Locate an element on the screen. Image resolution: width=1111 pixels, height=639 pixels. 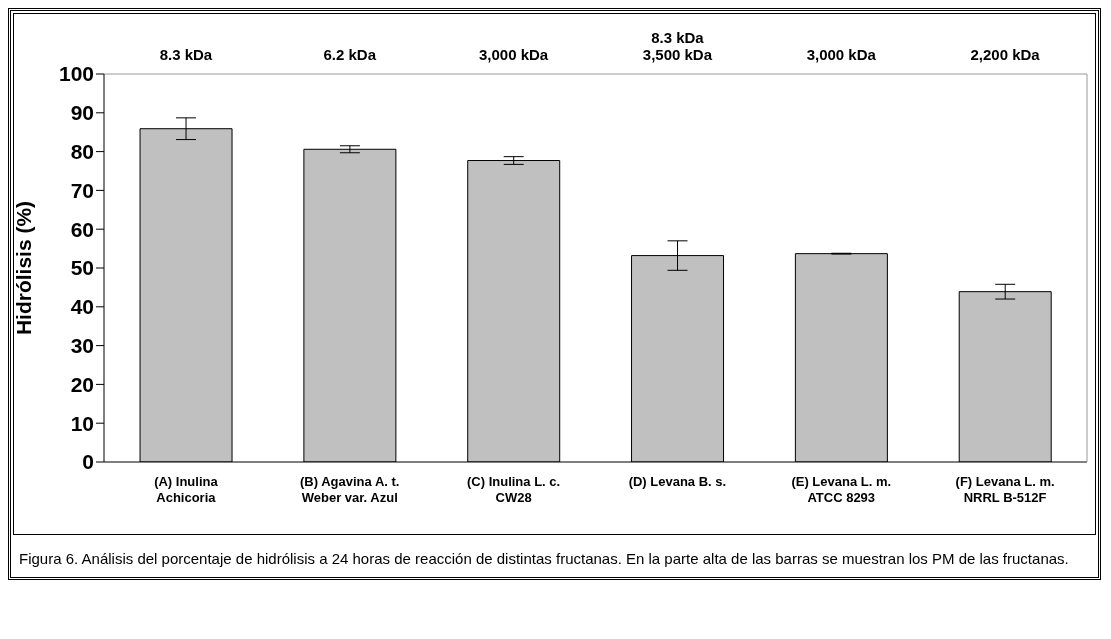
y-tick-label: 70 is located at coordinates (82, 190).